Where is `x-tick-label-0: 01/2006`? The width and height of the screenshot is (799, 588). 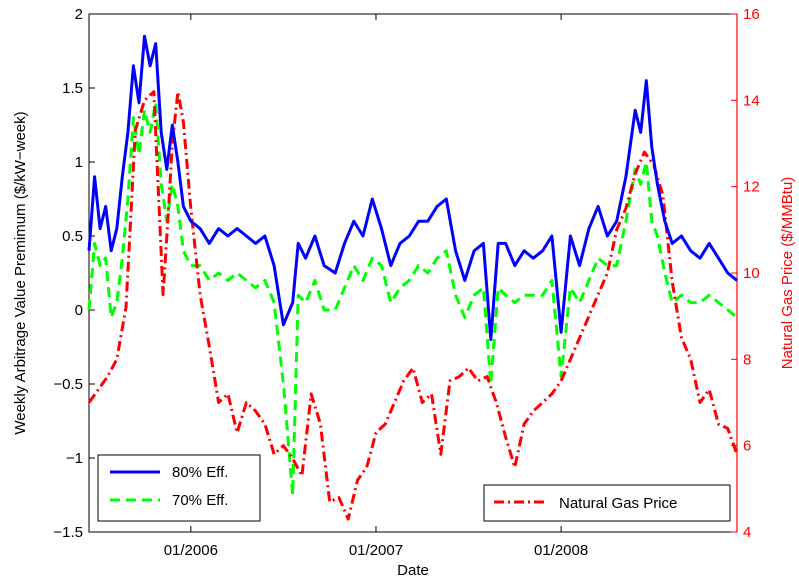 x-tick-label-0: 01/2006 is located at coordinates (191, 550).